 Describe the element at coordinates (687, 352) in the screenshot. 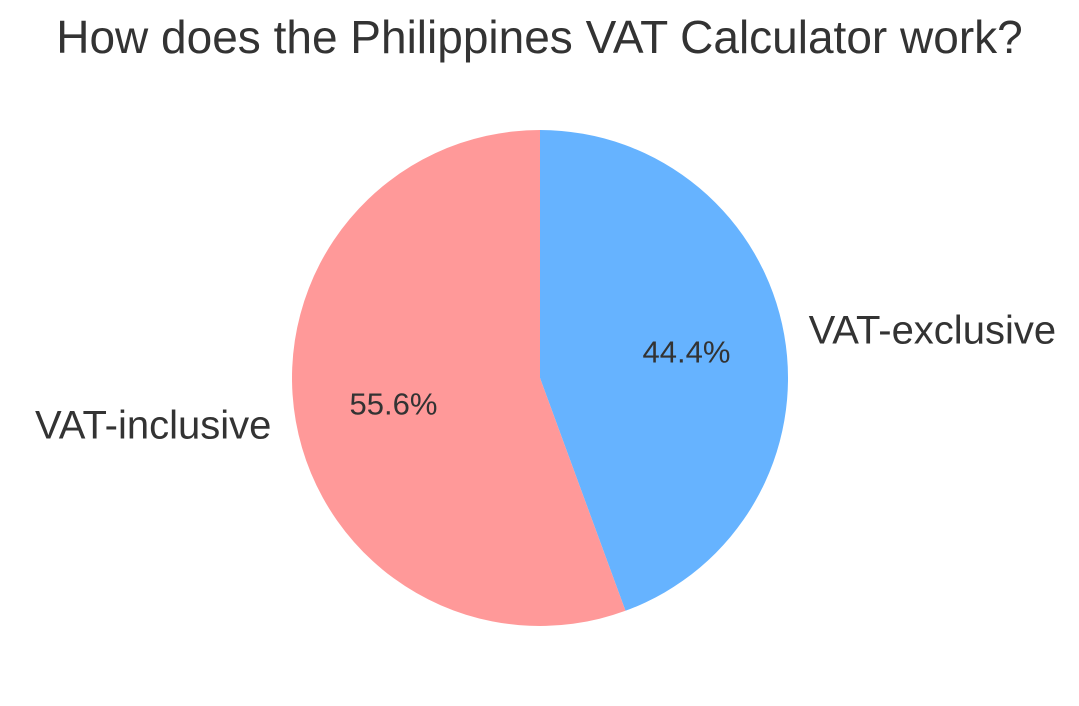

I see `pie-pct-label: 44.4%` at that location.